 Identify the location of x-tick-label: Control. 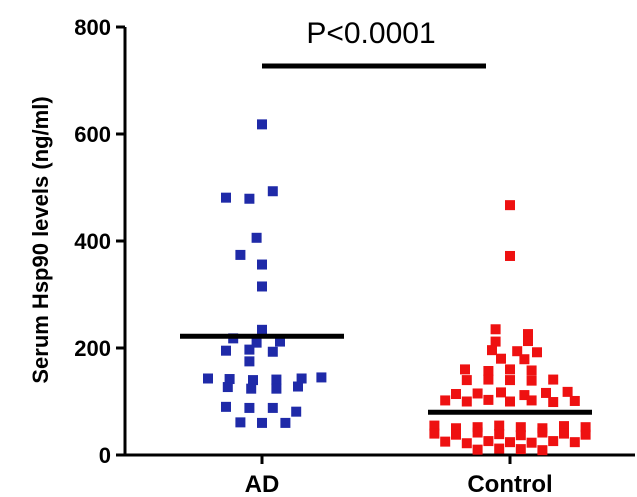
(509, 484).